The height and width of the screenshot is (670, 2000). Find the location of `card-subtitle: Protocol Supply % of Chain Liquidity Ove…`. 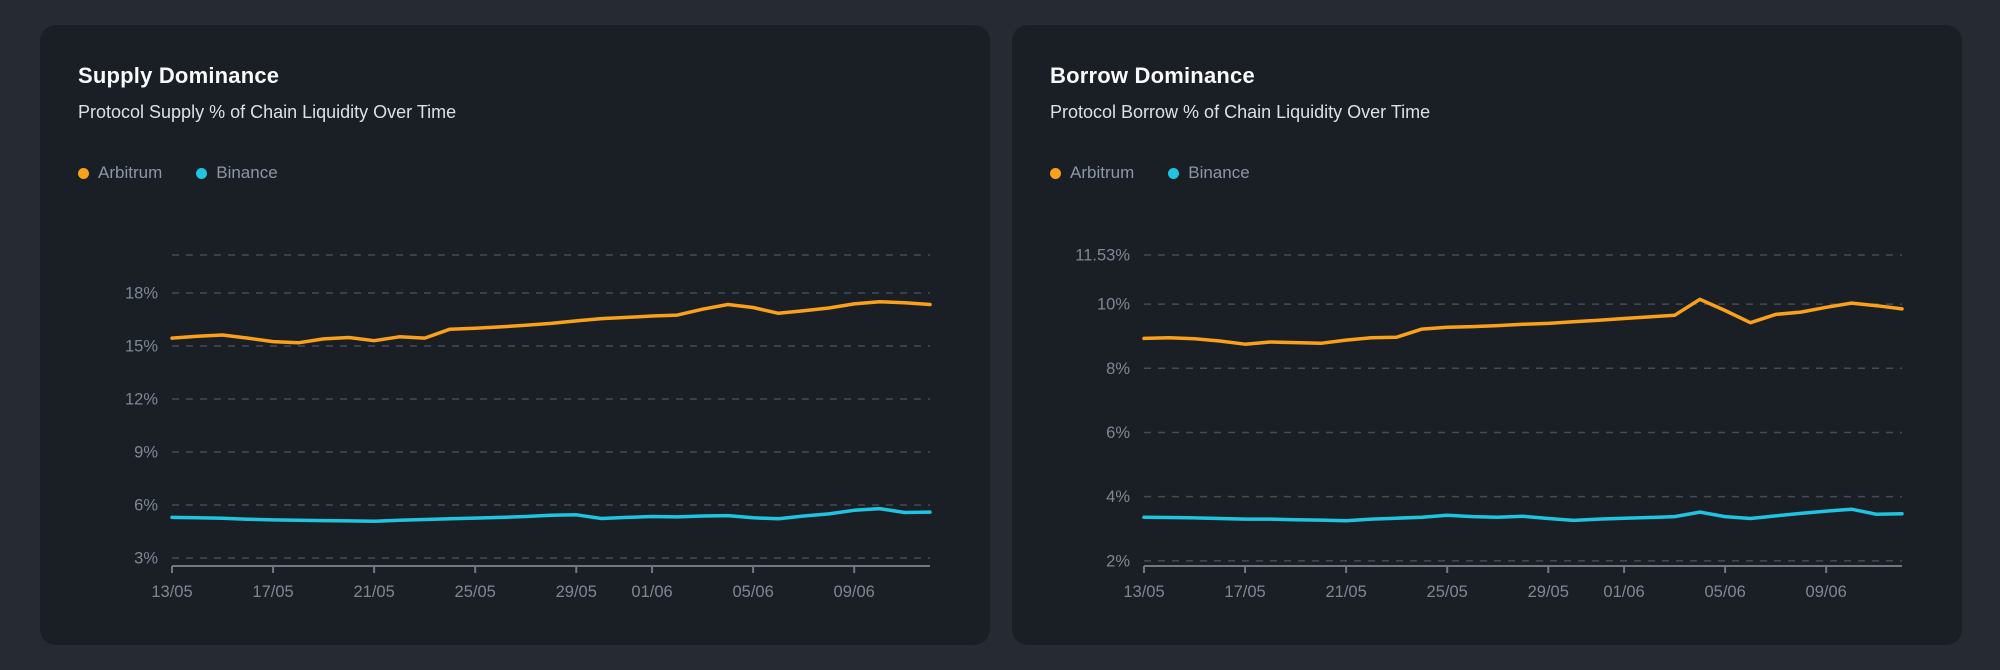

card-subtitle: Protocol Supply % of Chain Liquidity Ove… is located at coordinates (267, 112).